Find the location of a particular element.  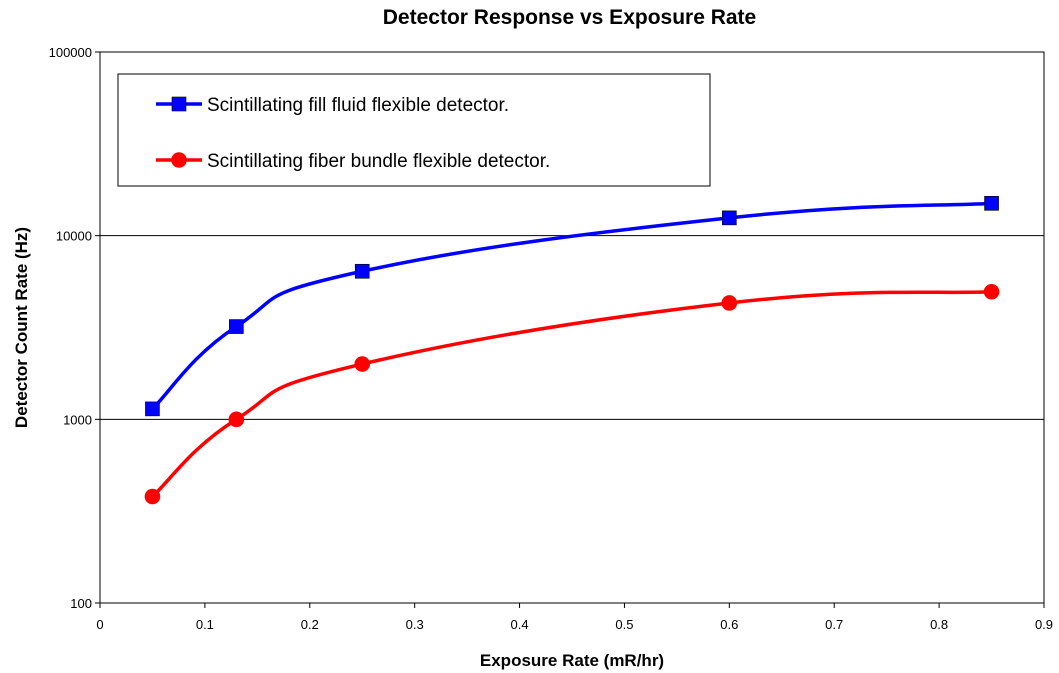

x-axis-title: Exposure Rate (mR/hr) is located at coordinates (572, 660).